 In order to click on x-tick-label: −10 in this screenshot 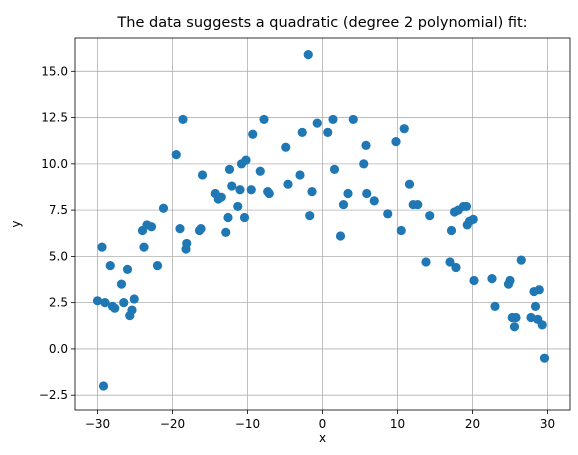, I will do `click(247, 424)`.